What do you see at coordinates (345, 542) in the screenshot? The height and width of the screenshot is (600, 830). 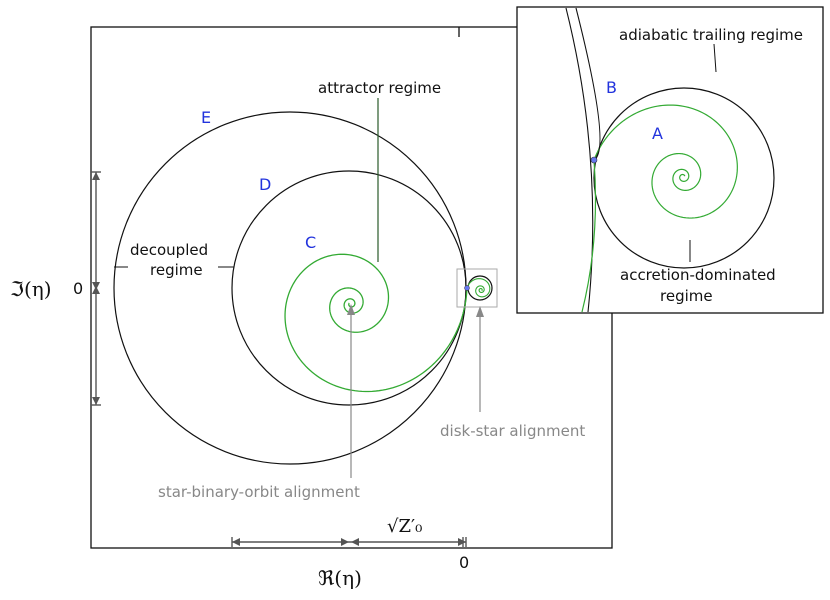 I see `x-scale-arrow-mid-l` at bounding box center [345, 542].